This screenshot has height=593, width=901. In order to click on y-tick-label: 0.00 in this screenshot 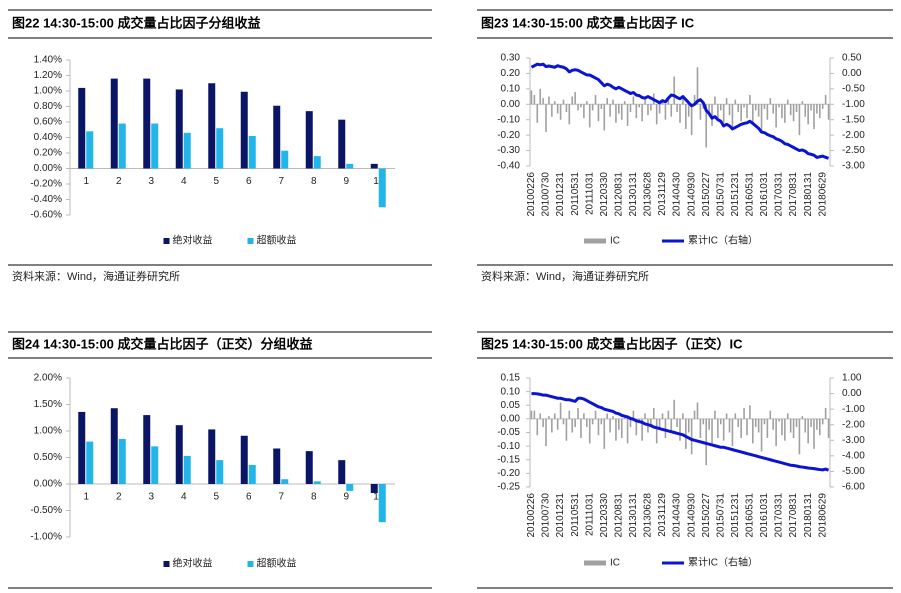, I will do `click(511, 104)`.